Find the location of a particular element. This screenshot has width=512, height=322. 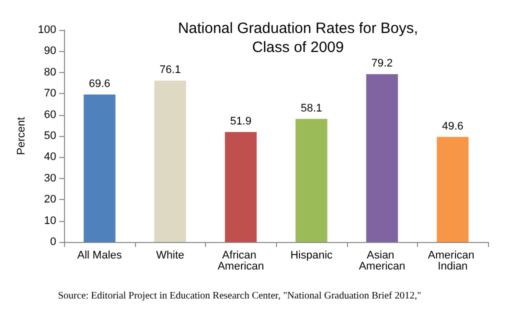

data-label: 69.6 is located at coordinates (99, 84).